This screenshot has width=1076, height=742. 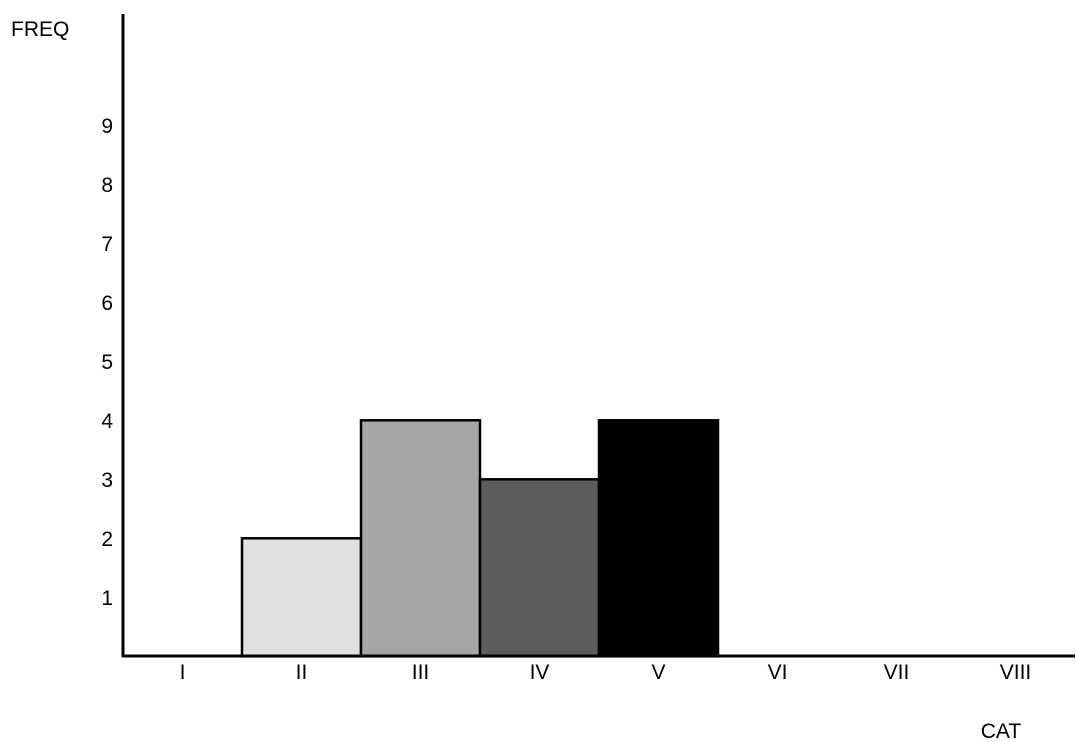 What do you see at coordinates (107, 185) in the screenshot?
I see `y-tick-label: 8` at bounding box center [107, 185].